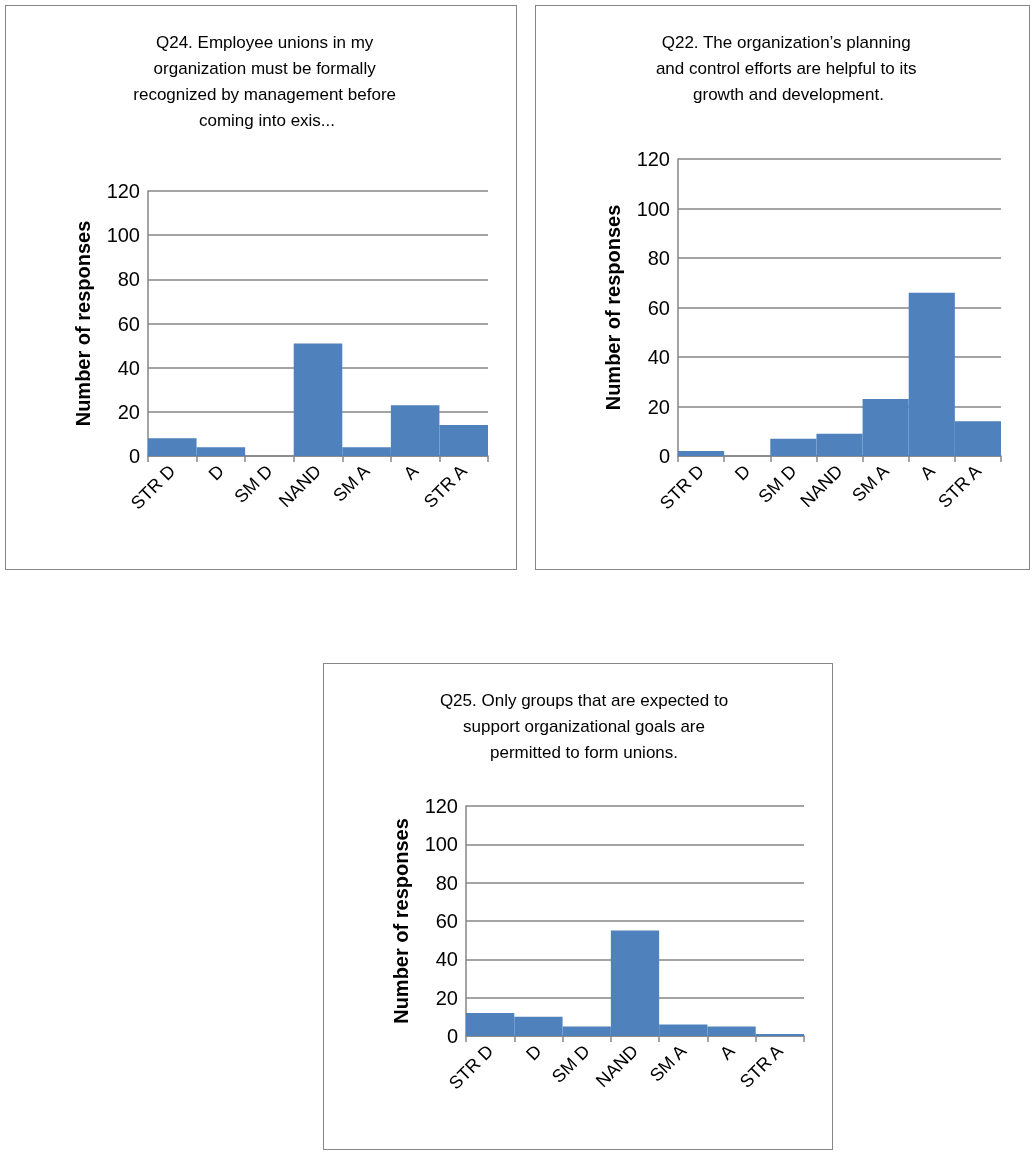 The height and width of the screenshot is (1154, 1035). Describe the element at coordinates (701, 453) in the screenshot. I see `bar` at that location.